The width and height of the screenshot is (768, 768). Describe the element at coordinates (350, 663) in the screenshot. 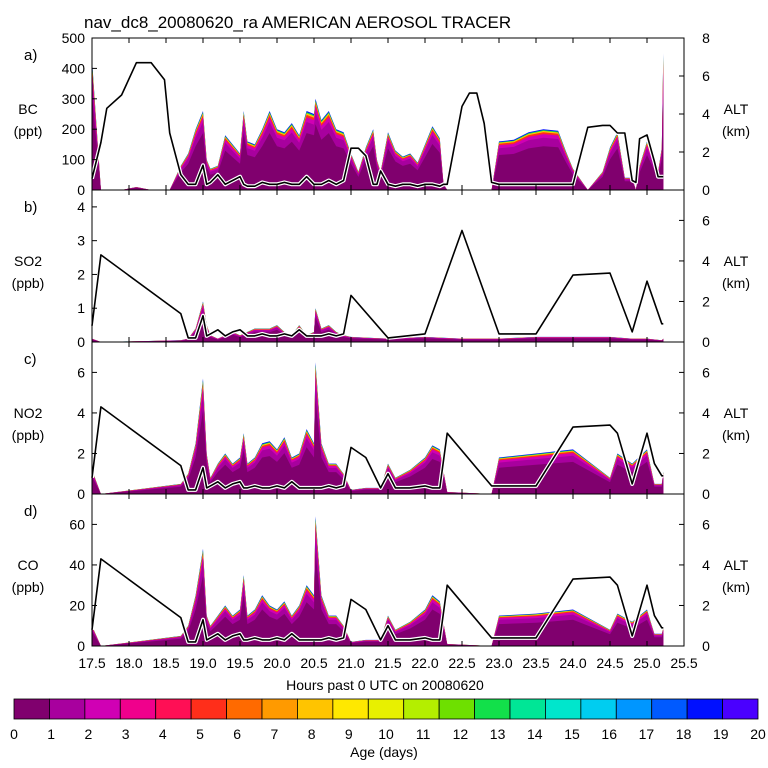

I see `x-tick-label: 21.0` at that location.